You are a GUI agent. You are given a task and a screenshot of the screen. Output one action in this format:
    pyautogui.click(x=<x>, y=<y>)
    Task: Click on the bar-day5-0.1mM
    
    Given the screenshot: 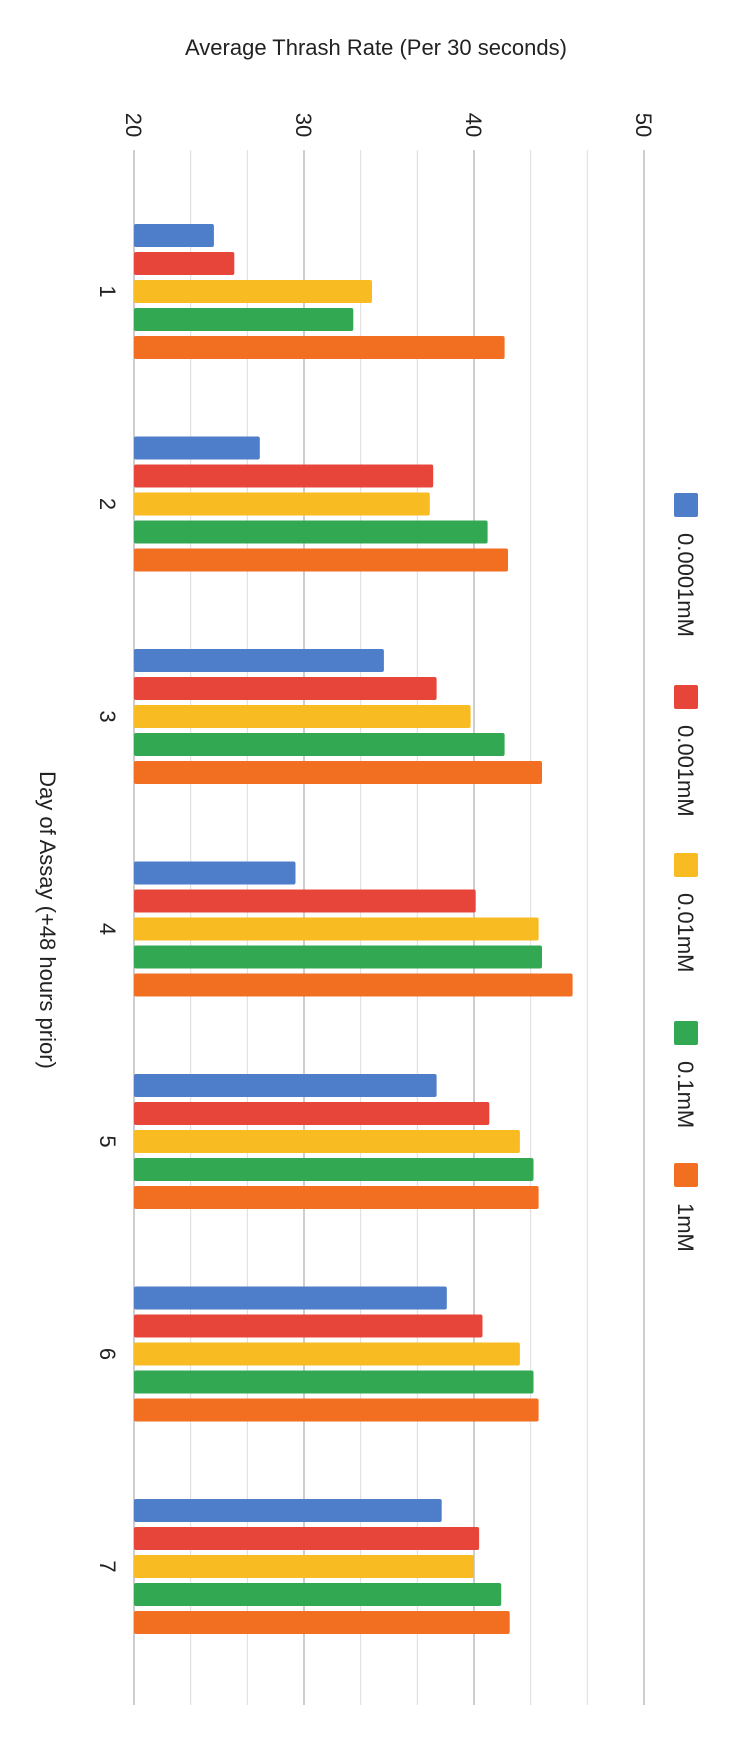 What is the action you would take?
    pyautogui.click(x=334, y=1169)
    